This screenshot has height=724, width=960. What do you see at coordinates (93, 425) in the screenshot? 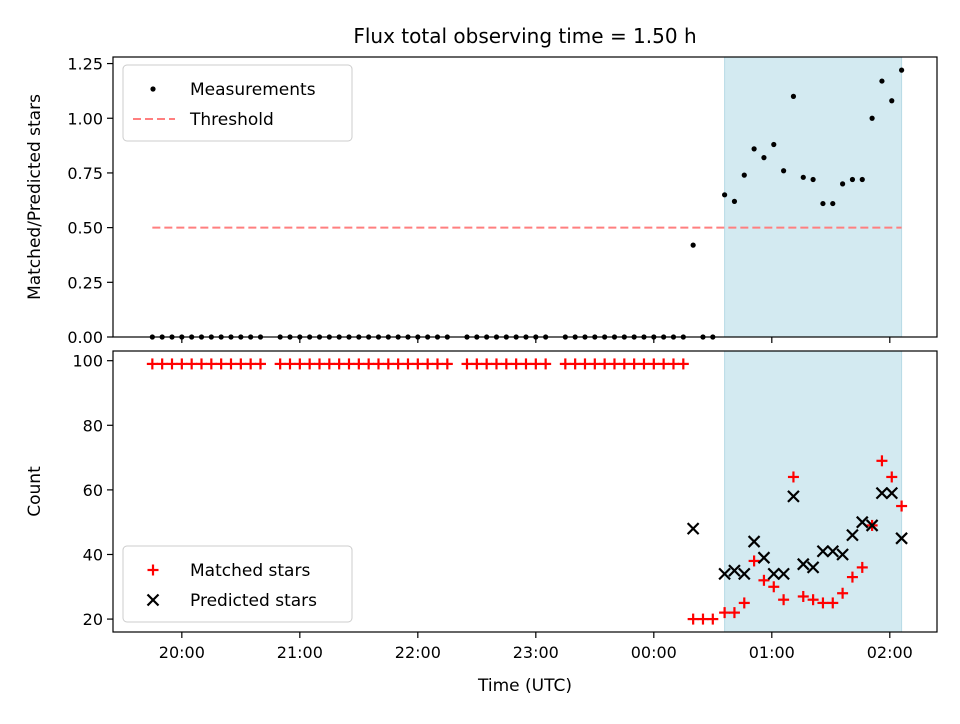
I see `y-tick-label: 80` at bounding box center [93, 425].